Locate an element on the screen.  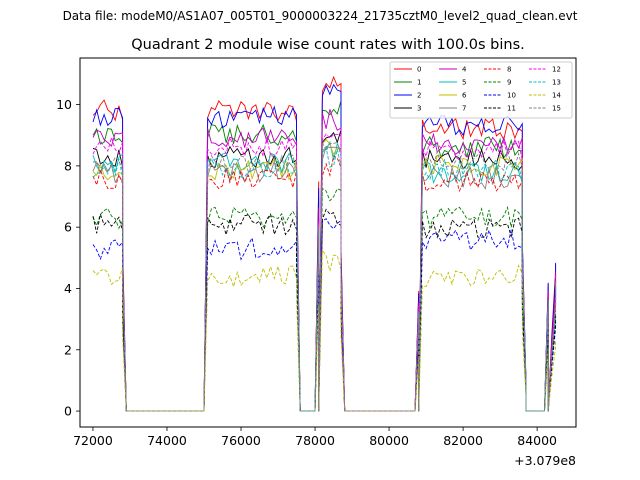
x-tick-label: 80000 is located at coordinates (389, 440).